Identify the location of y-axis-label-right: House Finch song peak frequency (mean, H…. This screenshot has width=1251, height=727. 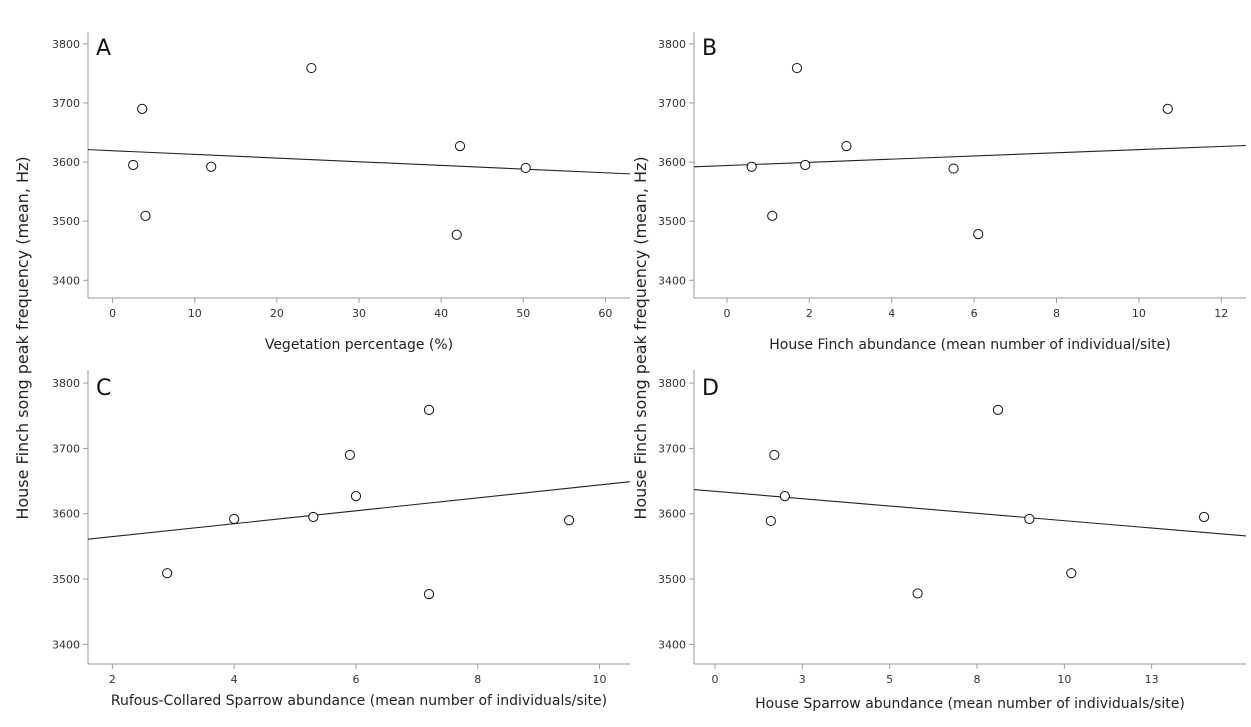
(640, 337).